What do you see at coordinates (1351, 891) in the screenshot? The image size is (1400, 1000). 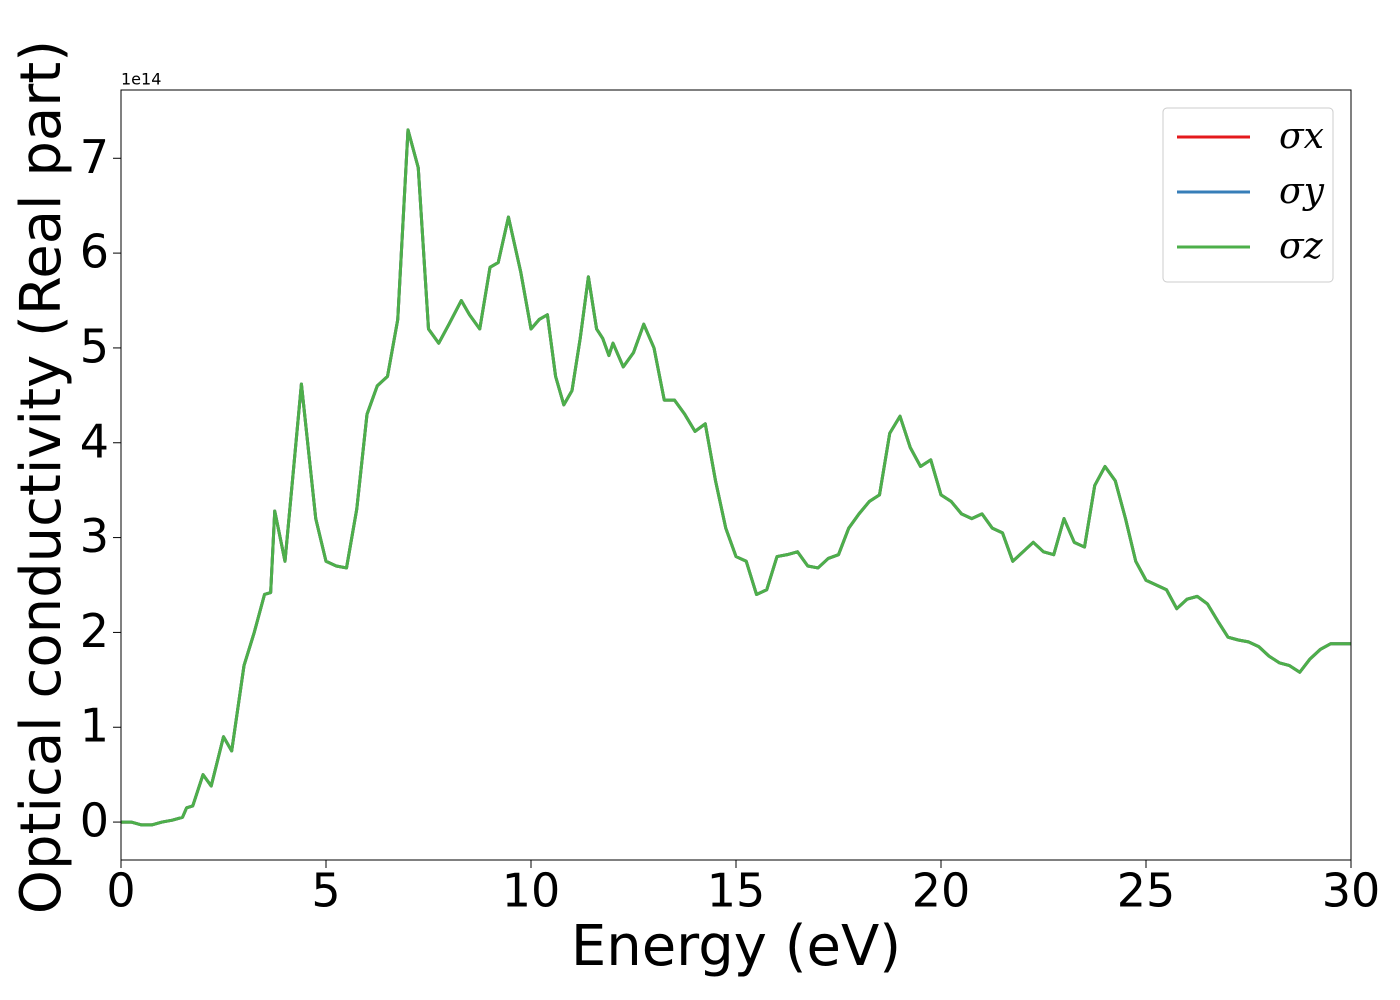 I see `x-tick-label: 30` at bounding box center [1351, 891].